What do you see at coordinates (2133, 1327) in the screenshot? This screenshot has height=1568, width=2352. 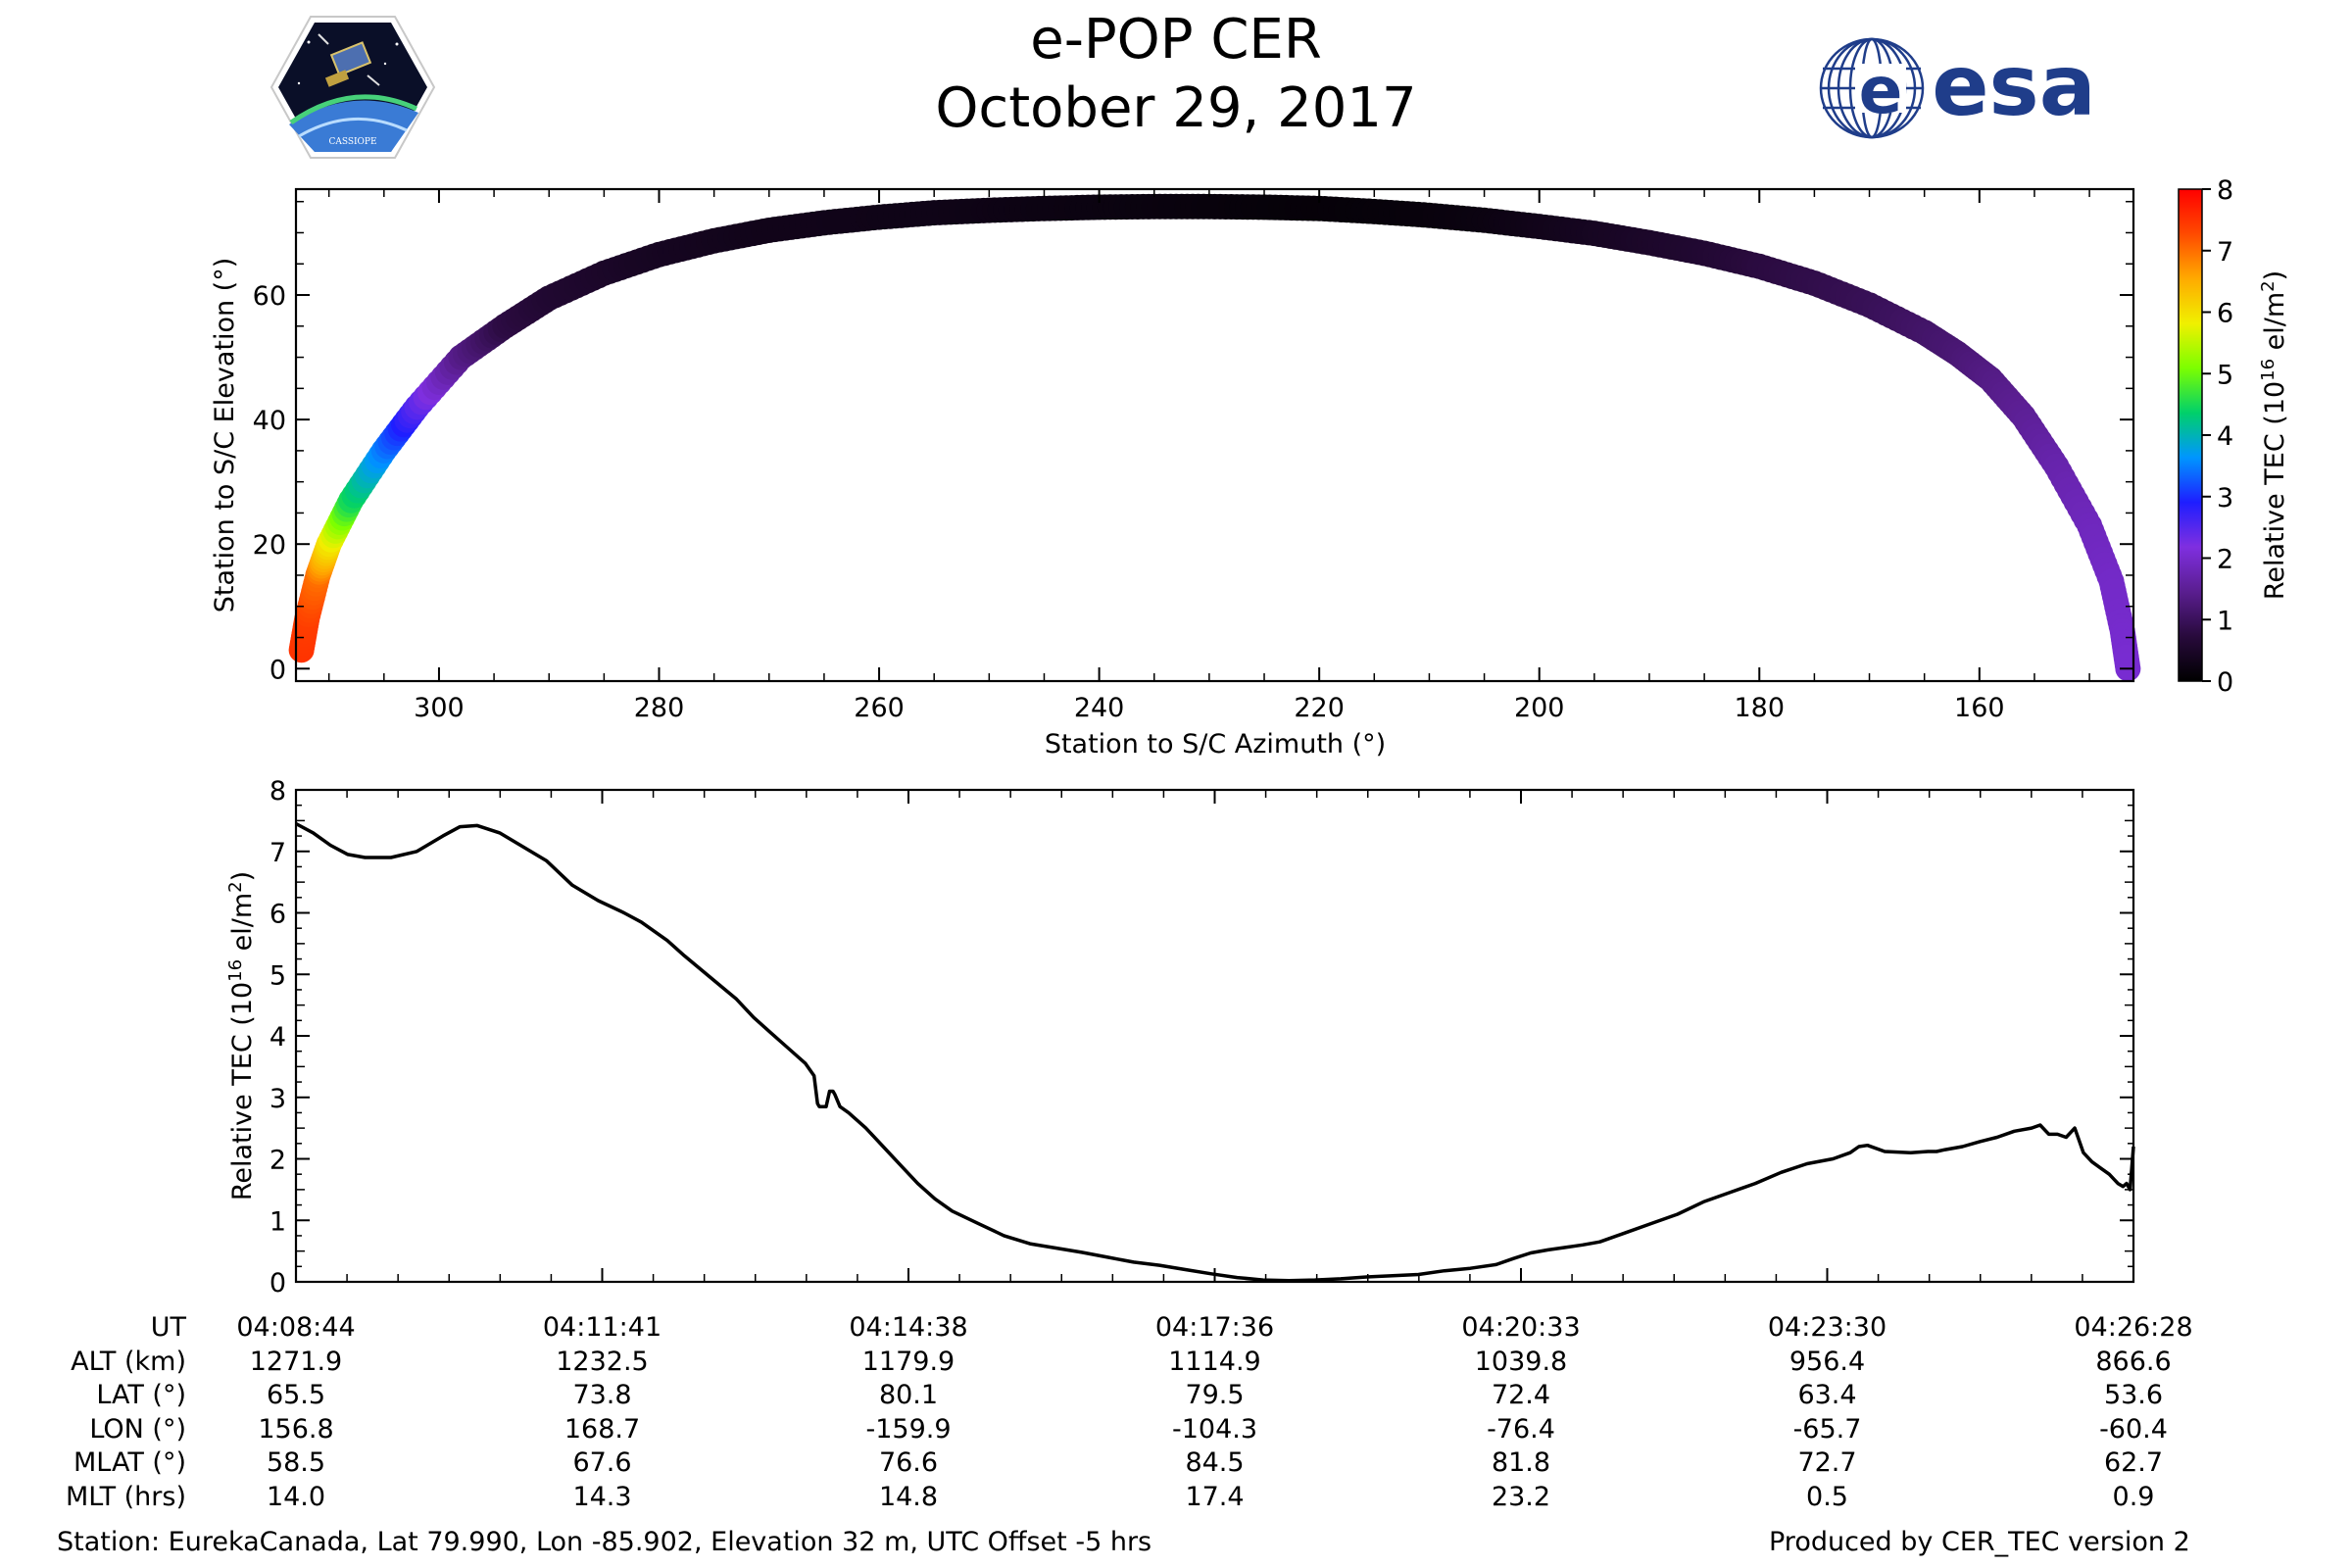 I see `info-cell: 04:26:28` at bounding box center [2133, 1327].